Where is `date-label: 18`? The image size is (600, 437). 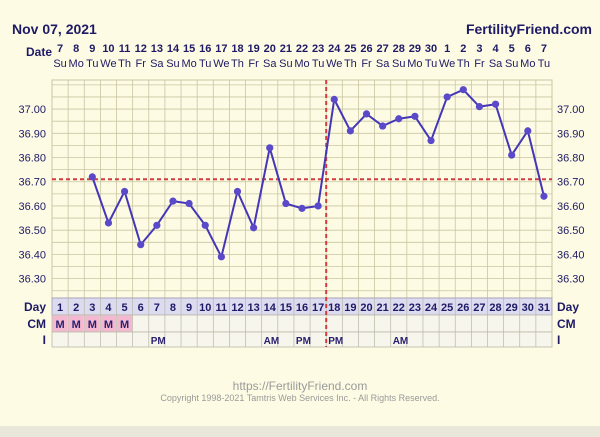
date-label: 18 is located at coordinates (237, 49).